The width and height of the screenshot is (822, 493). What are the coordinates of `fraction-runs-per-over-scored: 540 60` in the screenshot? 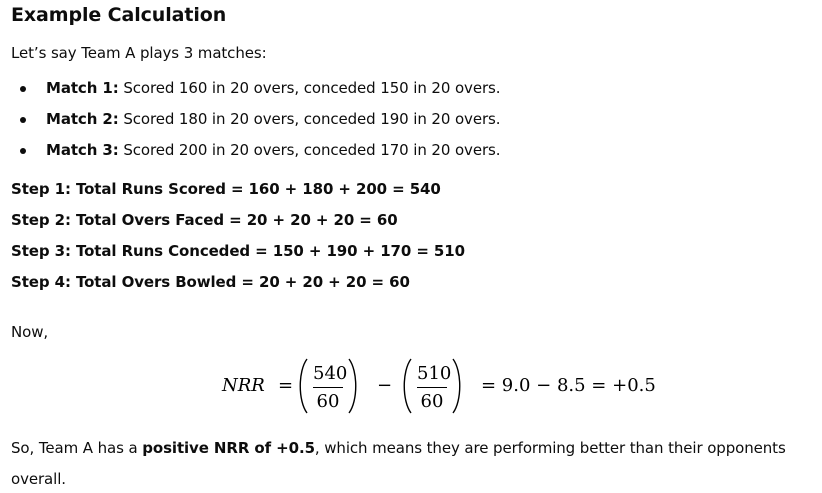 It's located at (330, 388).